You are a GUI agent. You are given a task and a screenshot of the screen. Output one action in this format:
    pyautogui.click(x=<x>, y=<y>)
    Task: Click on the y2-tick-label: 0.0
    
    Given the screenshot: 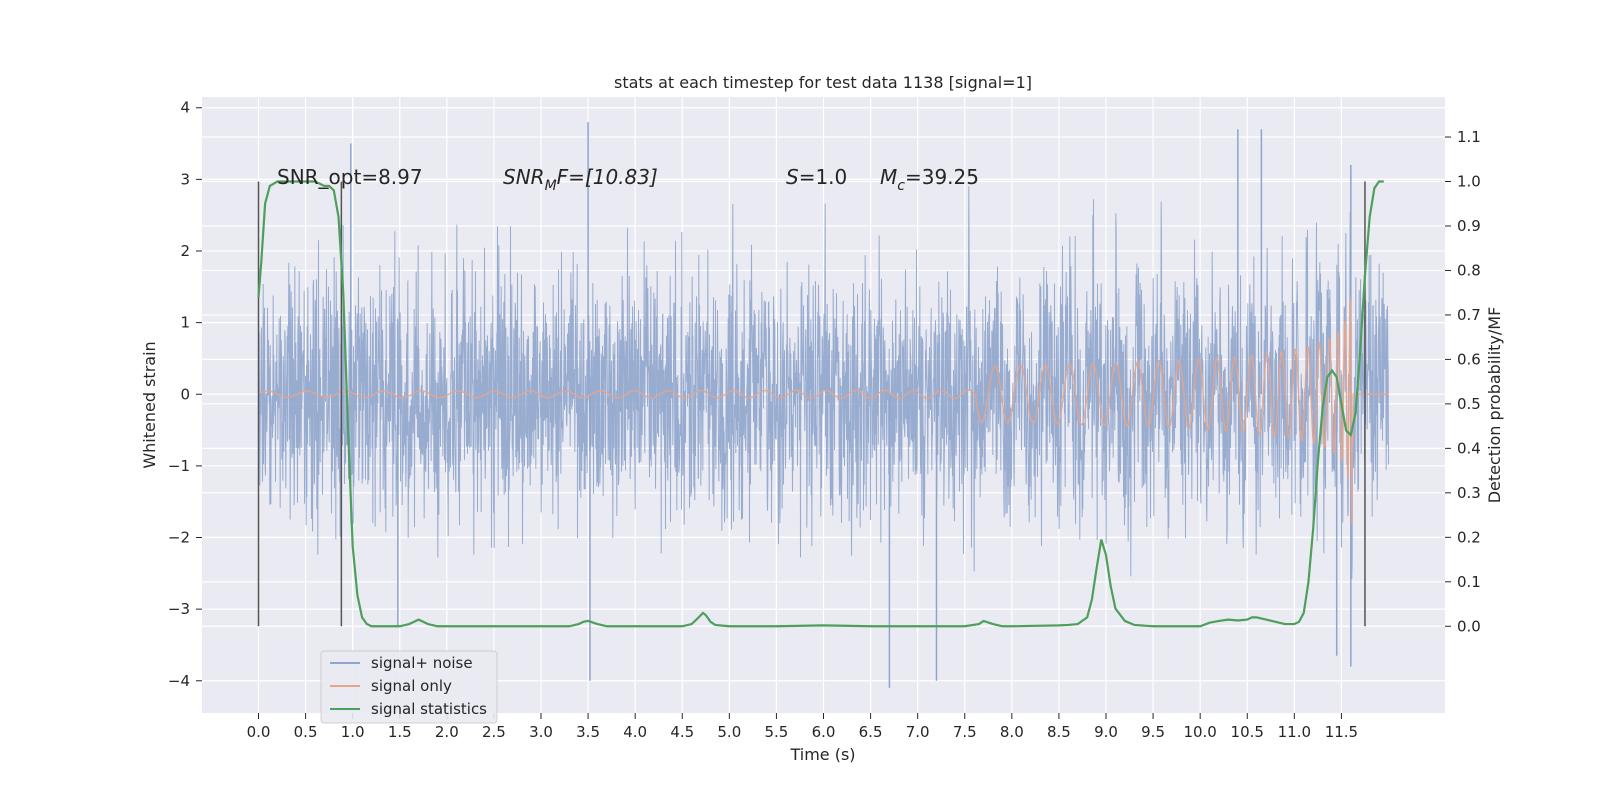 What is the action you would take?
    pyautogui.click(x=1469, y=626)
    